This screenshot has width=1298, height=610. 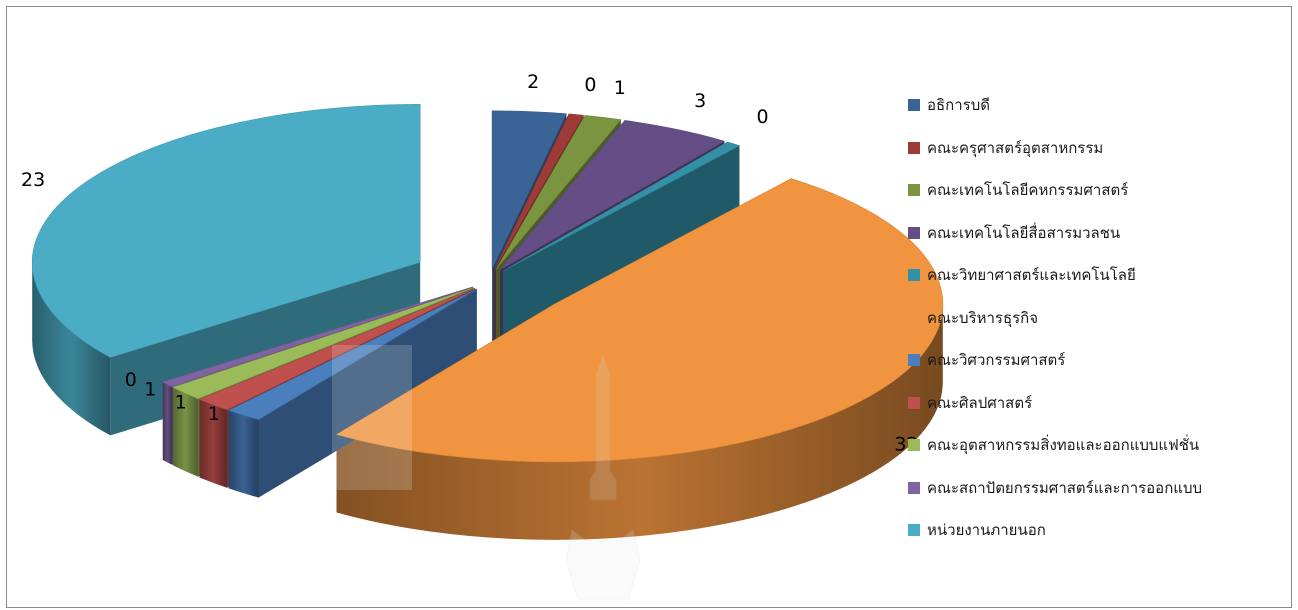 What do you see at coordinates (1093, 105) in the screenshot?
I see `legend-item: อธิการบดี` at bounding box center [1093, 105].